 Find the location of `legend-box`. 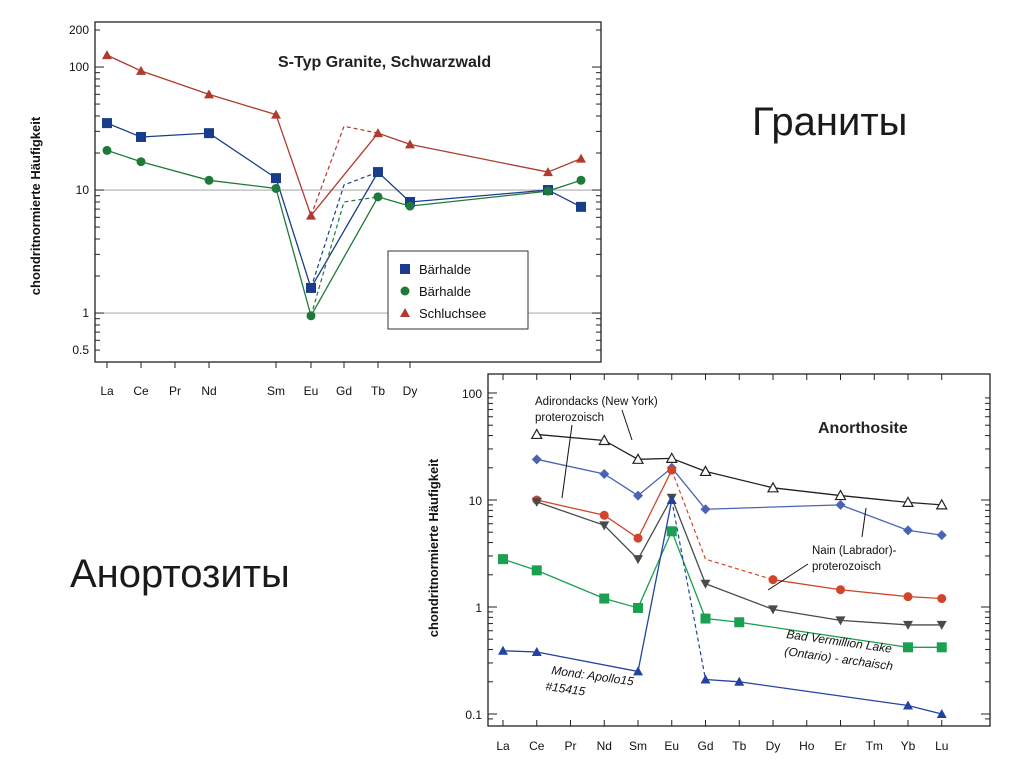

legend-box is located at coordinates (458, 290).